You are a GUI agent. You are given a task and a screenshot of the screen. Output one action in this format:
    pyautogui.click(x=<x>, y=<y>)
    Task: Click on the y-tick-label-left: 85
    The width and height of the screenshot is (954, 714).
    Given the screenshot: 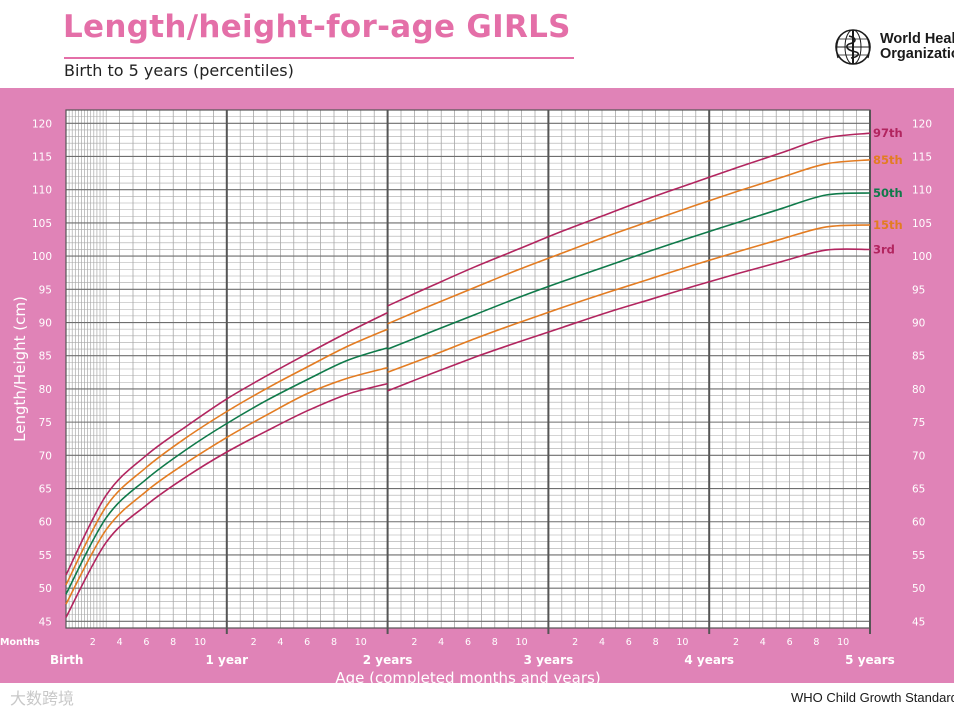 What is the action you would take?
    pyautogui.click(x=45, y=357)
    